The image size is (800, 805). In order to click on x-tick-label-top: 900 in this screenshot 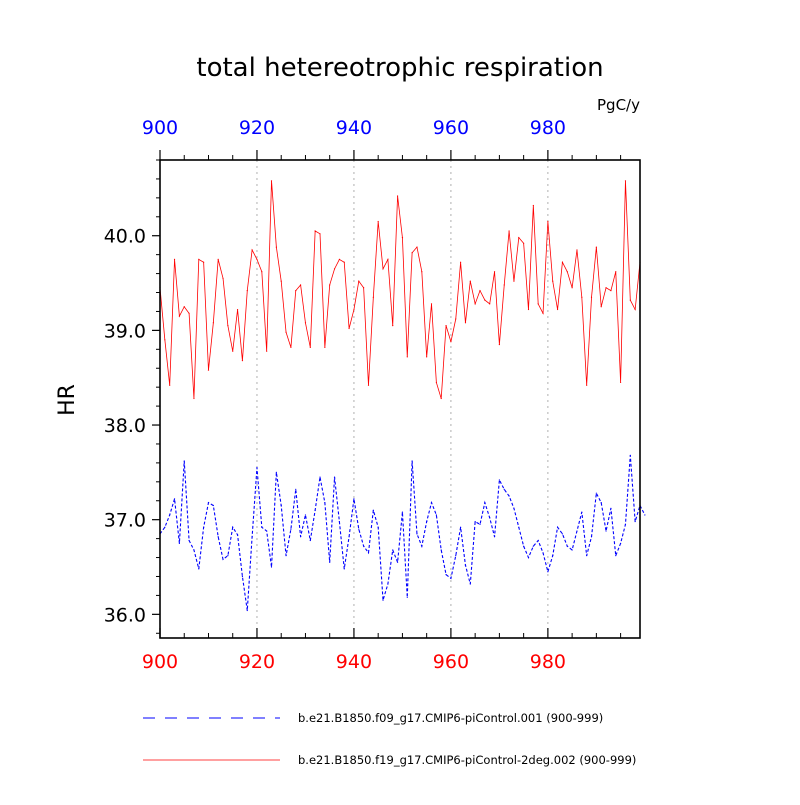, I will do `click(160, 128)`.